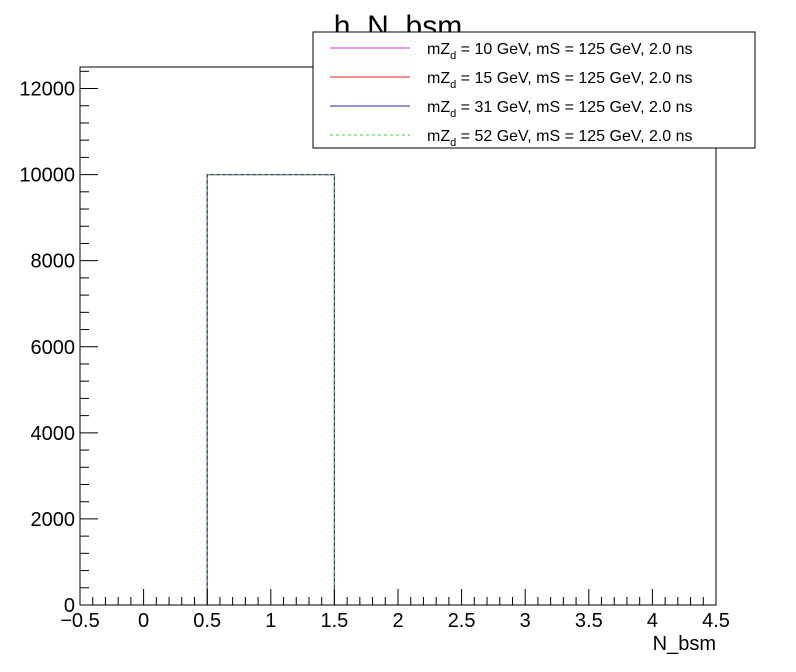 Image resolution: width=796 pixels, height=672 pixels. What do you see at coordinates (334, 621) in the screenshot?
I see `x-tick-label: 1.5` at bounding box center [334, 621].